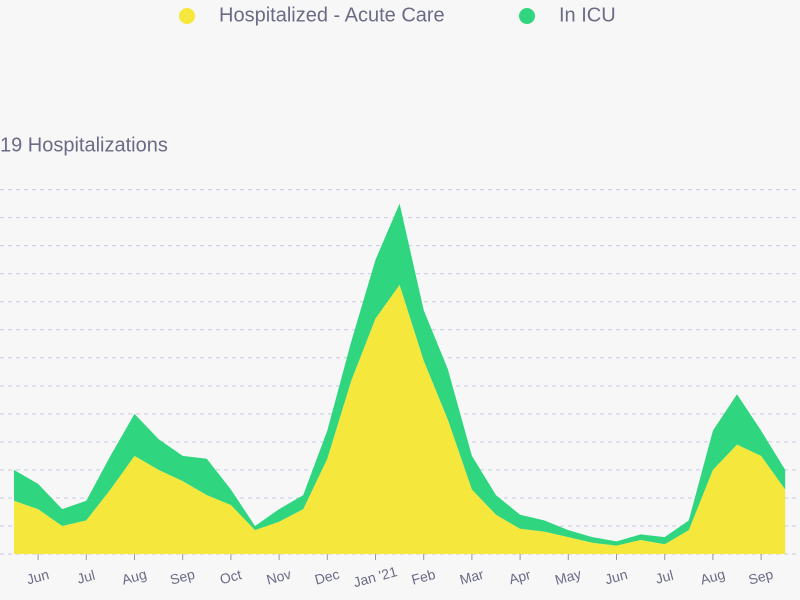  Describe the element at coordinates (472, 577) in the screenshot. I see `x-tick-label: Mar` at that location.